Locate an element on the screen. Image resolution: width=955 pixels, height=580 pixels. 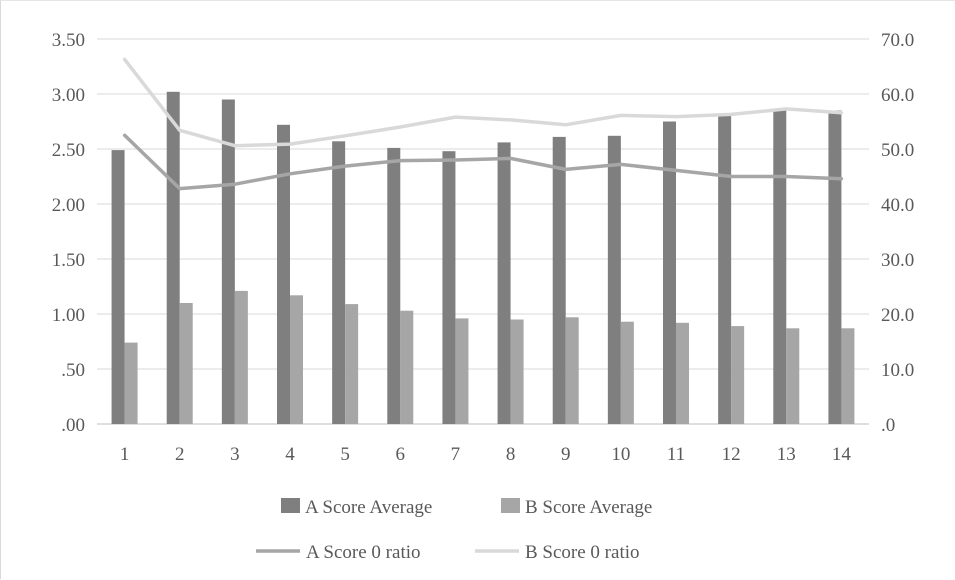
x-tick-label: 3 is located at coordinates (235, 454).